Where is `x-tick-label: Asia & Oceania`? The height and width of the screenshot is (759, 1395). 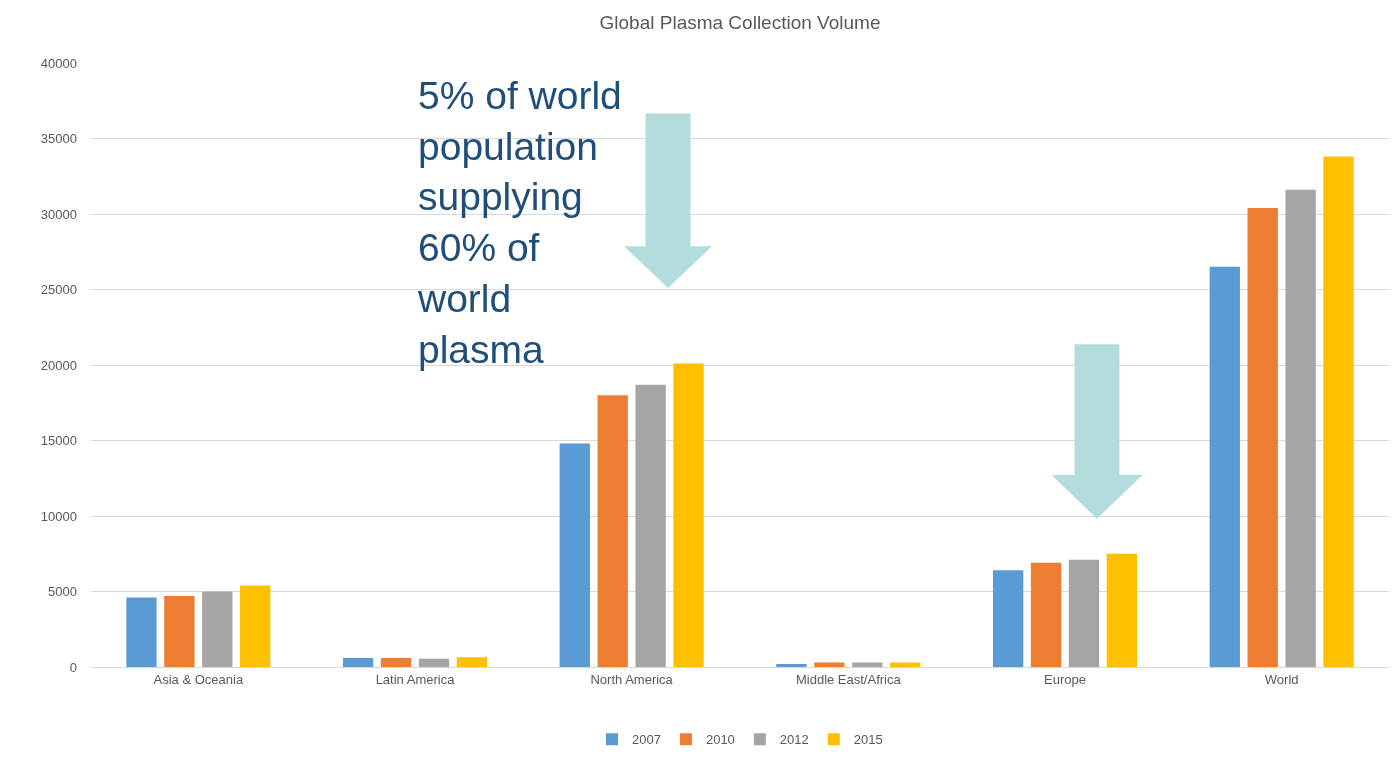
x-tick-label: Asia & Oceania is located at coordinates (198, 679).